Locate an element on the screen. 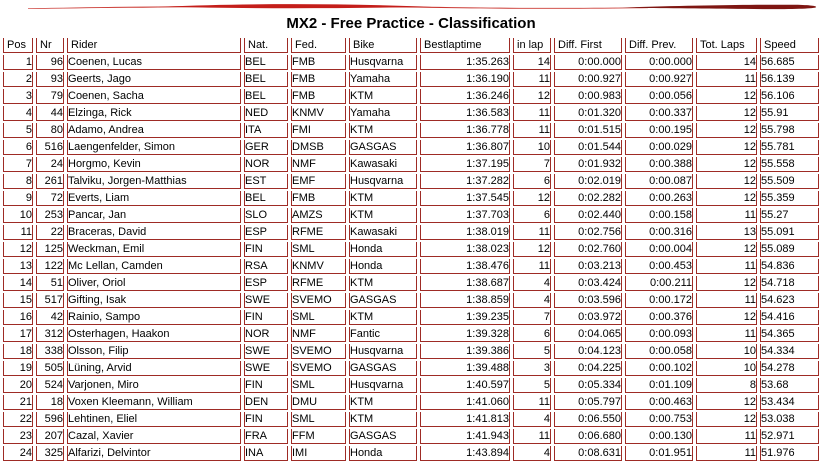  nat-cell: DEN is located at coordinates (266, 402).